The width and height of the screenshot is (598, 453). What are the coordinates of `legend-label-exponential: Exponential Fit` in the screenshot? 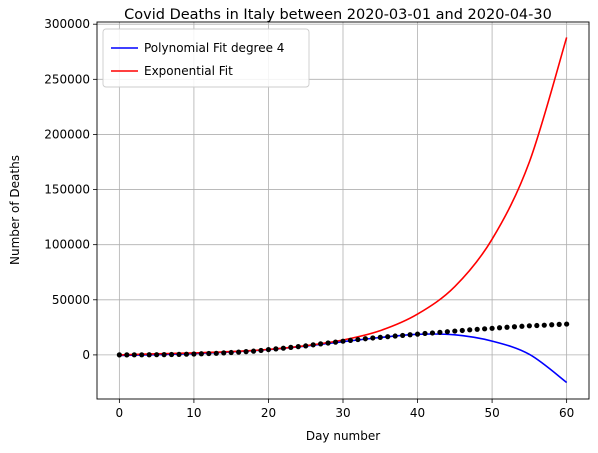 It's located at (188, 71).